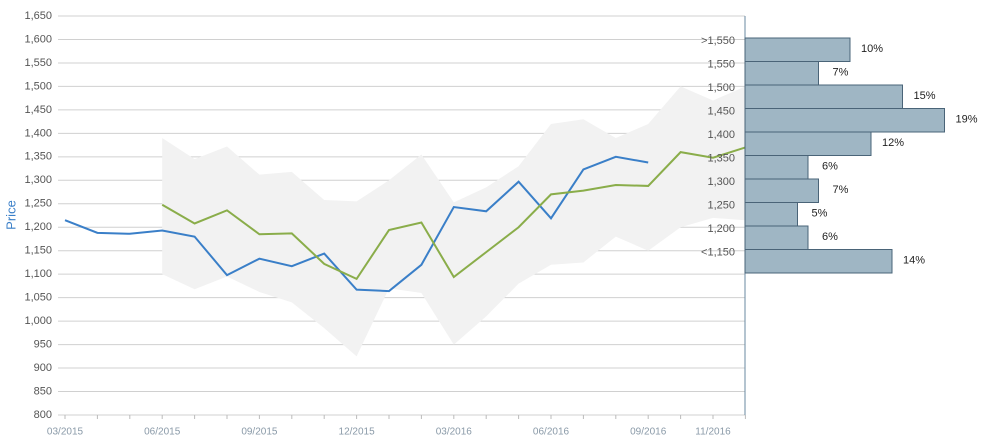 Image resolution: width=984 pixels, height=441 pixels. Describe the element at coordinates (38, 157) in the screenshot. I see `y-tick-label: 1,350` at that location.